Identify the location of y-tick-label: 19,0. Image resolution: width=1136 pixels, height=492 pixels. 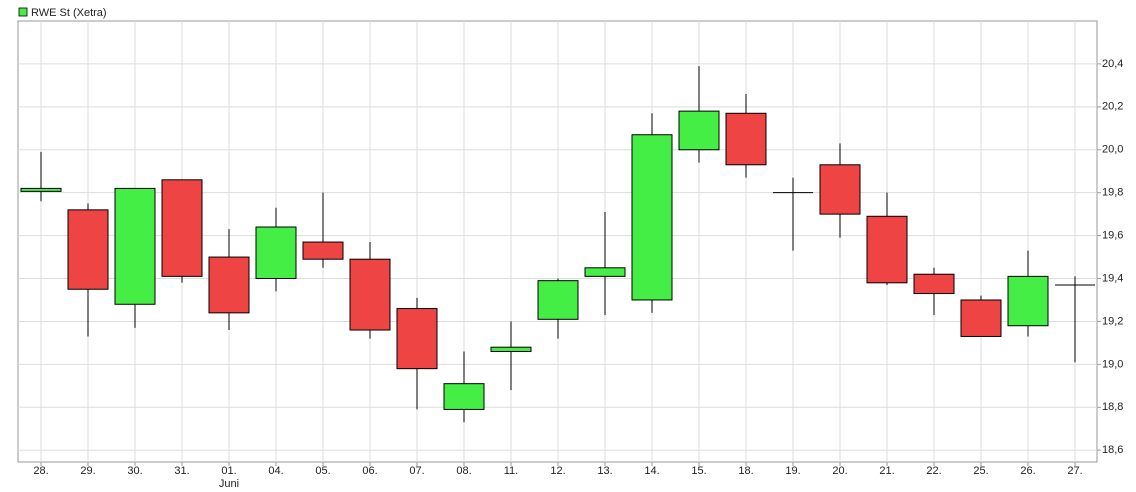
(1112, 364).